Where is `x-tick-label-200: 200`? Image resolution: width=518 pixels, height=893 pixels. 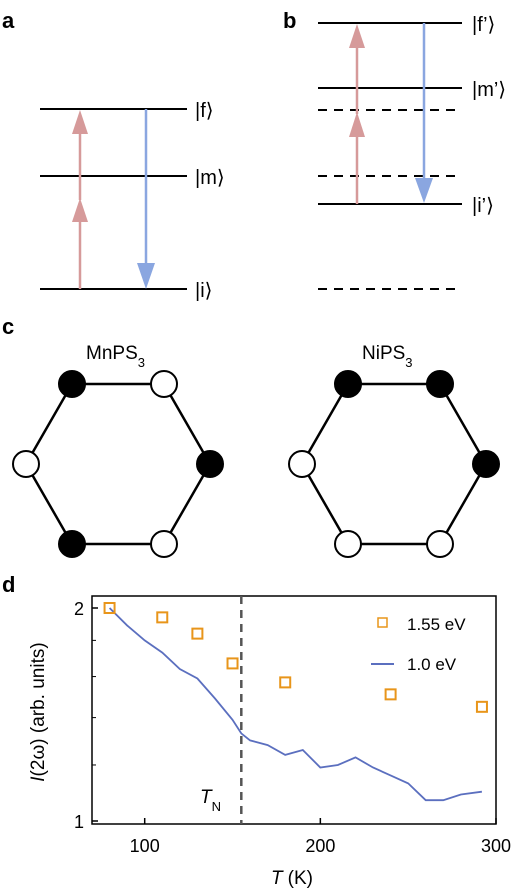
x-tick-label-200: 200 is located at coordinates (320, 846).